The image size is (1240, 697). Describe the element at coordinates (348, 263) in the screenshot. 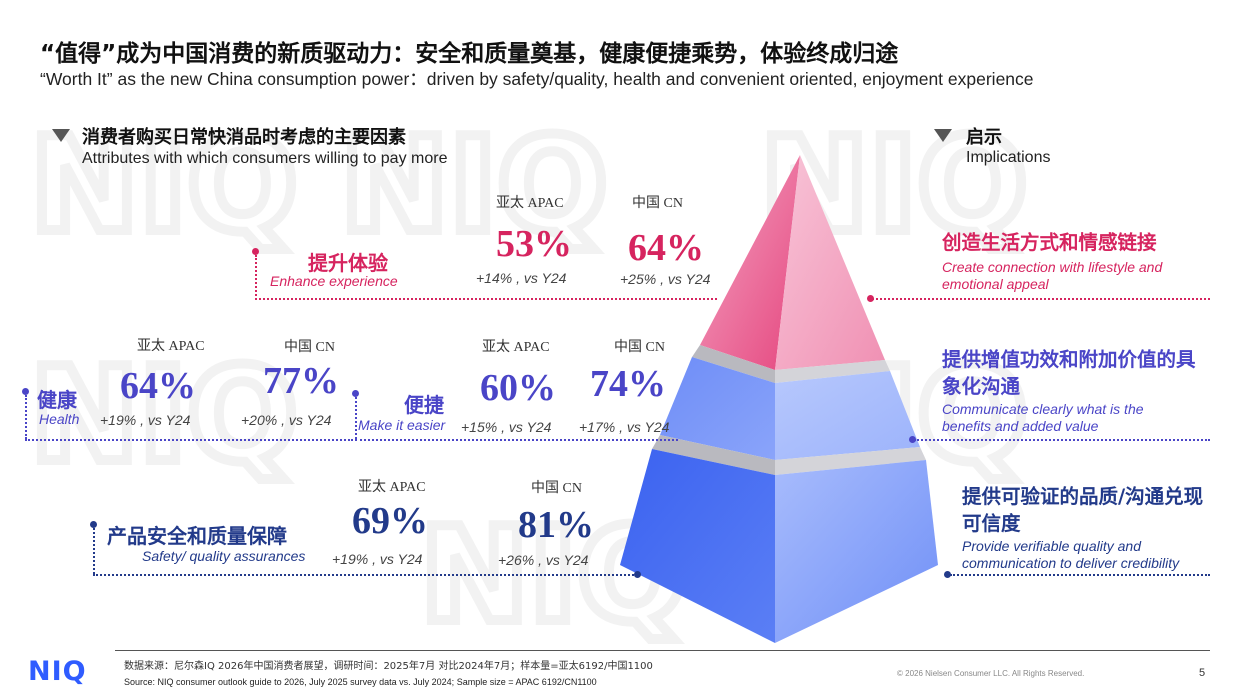

I see `attribute-title-experience: 提升体验` at that location.